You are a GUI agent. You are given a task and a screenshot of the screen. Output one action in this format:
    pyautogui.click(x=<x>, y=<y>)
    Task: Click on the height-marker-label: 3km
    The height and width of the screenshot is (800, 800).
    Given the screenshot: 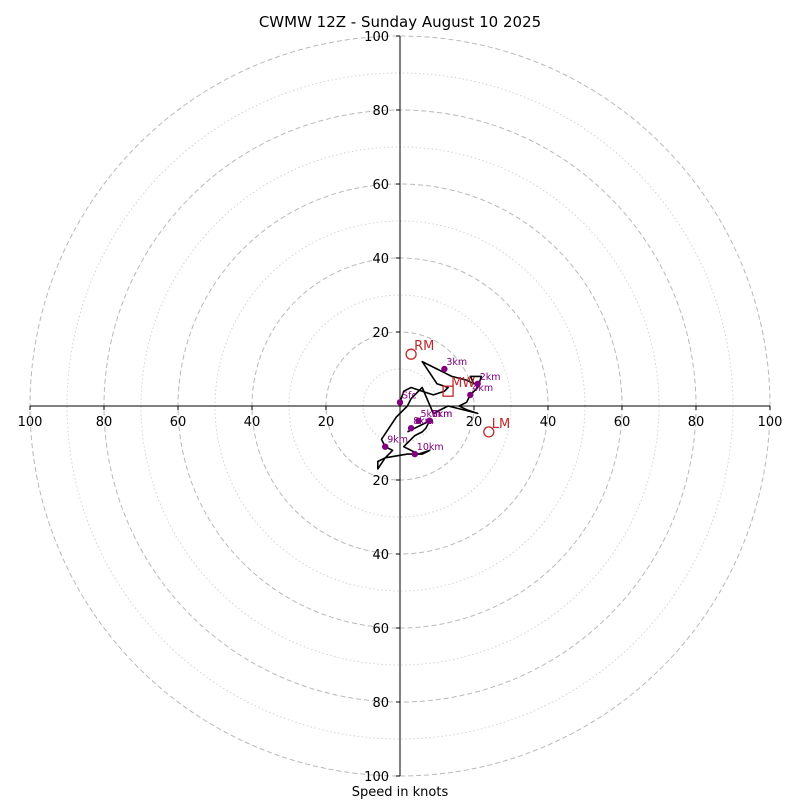 What is the action you would take?
    pyautogui.click(x=456, y=362)
    